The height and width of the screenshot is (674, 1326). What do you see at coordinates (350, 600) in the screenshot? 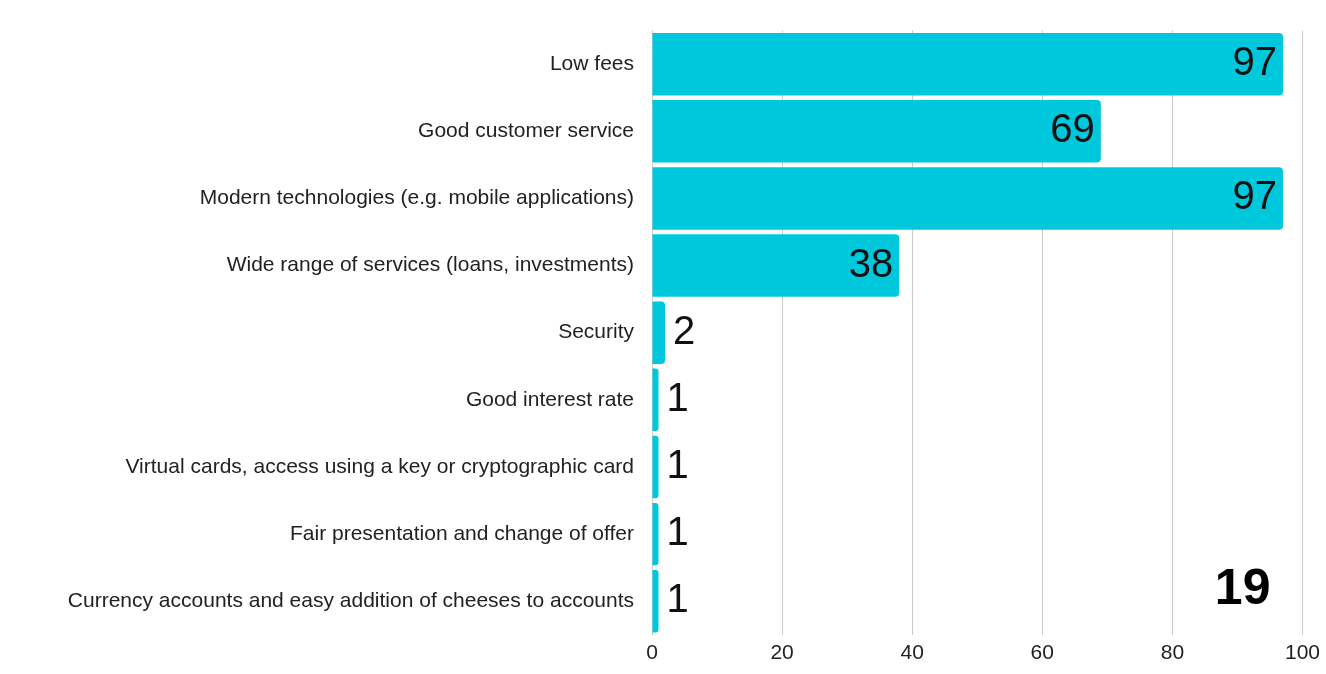
I see `y-tick-label: Currency accounts and easy addition of cheeses to accounts` at bounding box center [350, 600].